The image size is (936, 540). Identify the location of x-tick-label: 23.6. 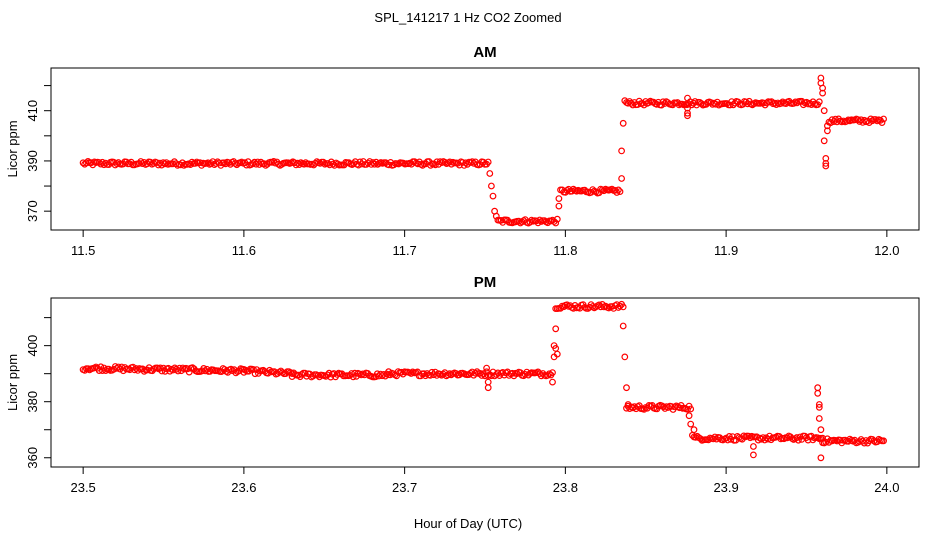
(243, 487).